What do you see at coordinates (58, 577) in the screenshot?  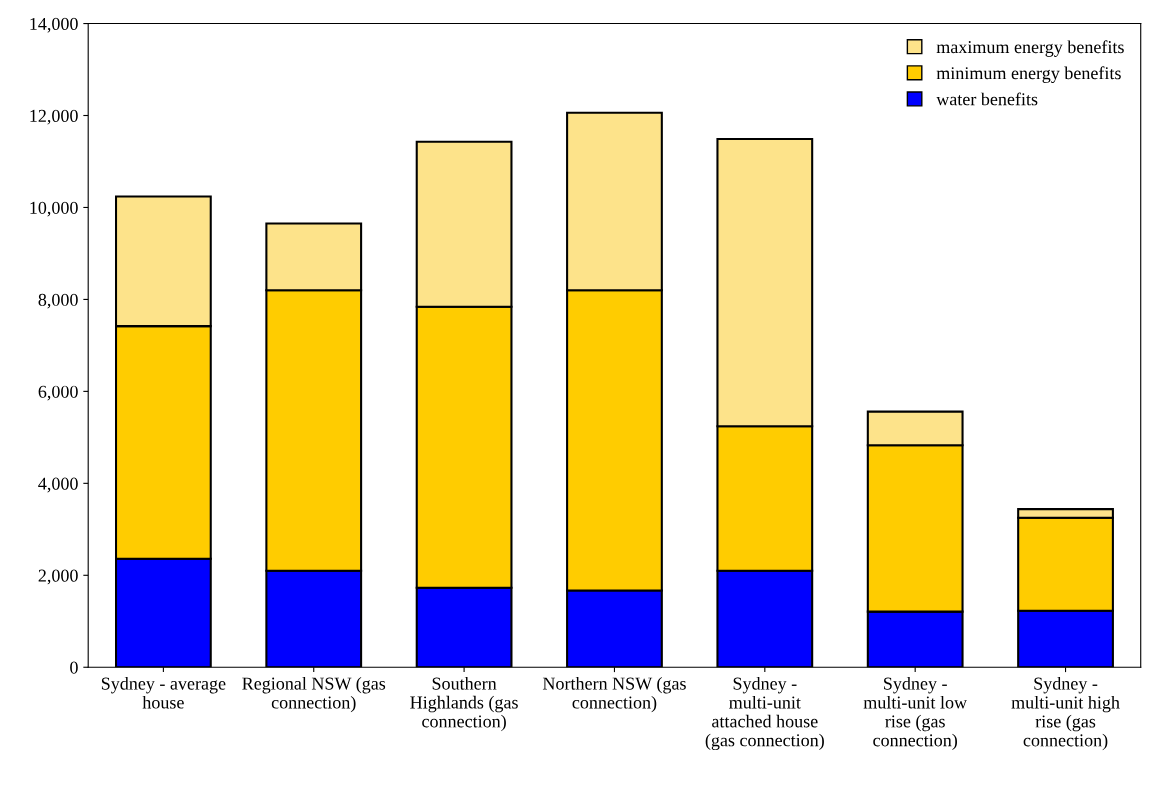 I see `y-tick-label: 2,000` at bounding box center [58, 577].